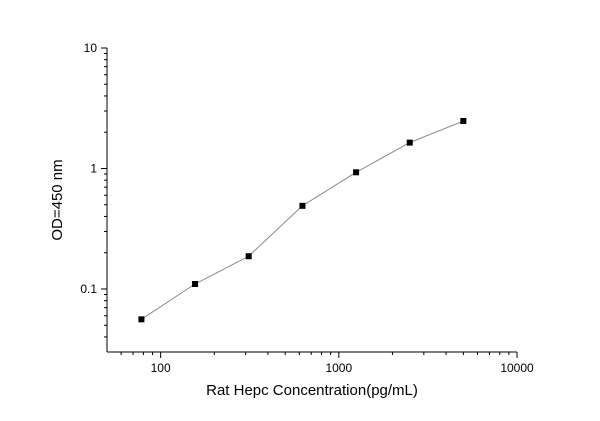 The height and width of the screenshot is (421, 600). What do you see at coordinates (517, 368) in the screenshot?
I see `x-tick-label: 10000` at bounding box center [517, 368].